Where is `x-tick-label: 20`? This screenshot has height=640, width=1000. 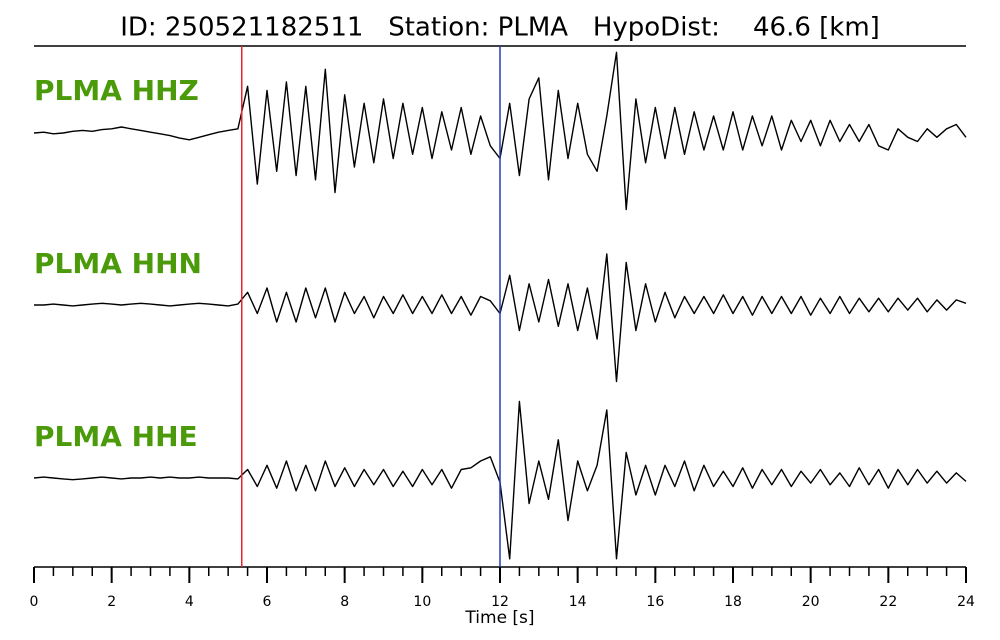 x-tick-label: 20 is located at coordinates (811, 602).